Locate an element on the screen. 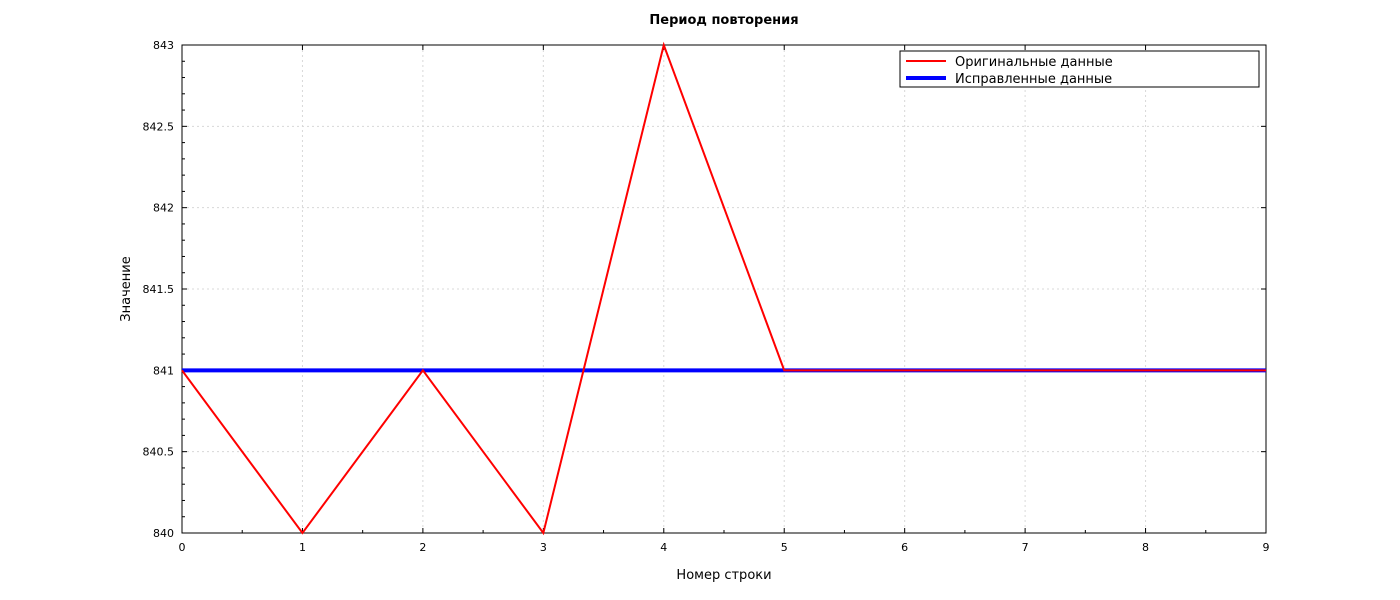 The width and height of the screenshot is (1400, 600). y-tick-label: 840.5 is located at coordinates (159, 452).